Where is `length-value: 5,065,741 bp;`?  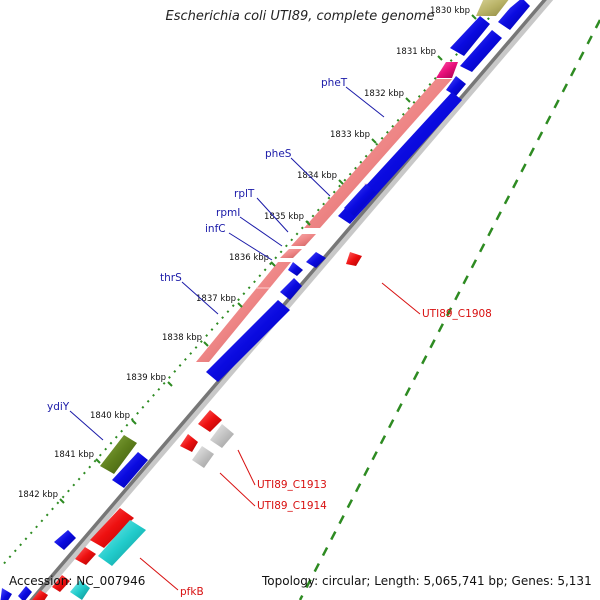 length-value: 5,065,741 bp; is located at coordinates (465, 581).